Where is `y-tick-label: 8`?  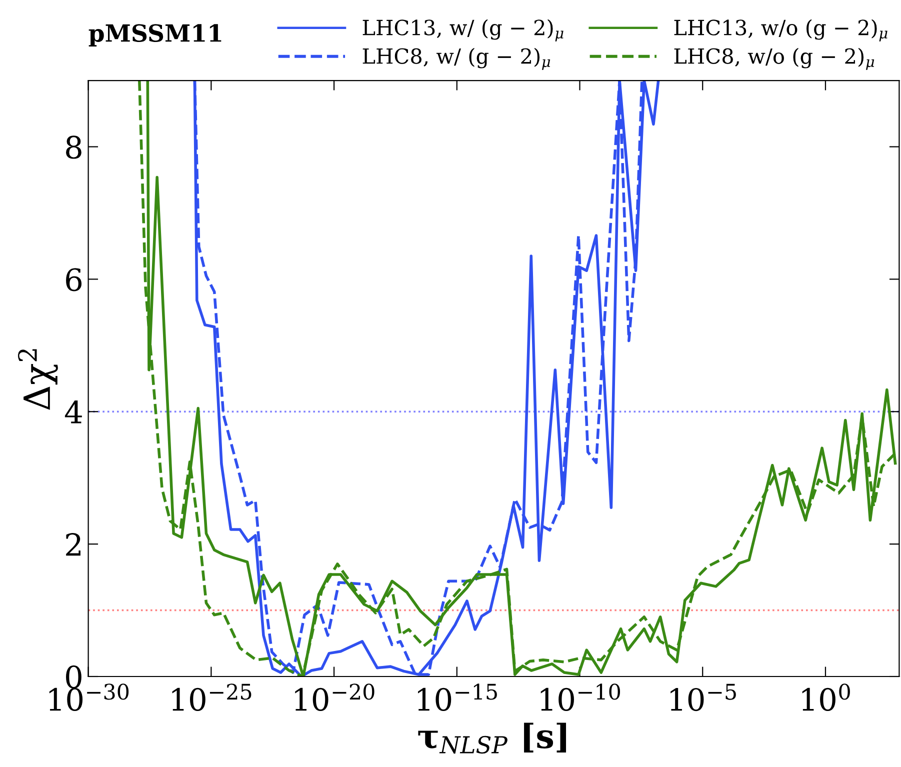
y-tick-label: 8 is located at coordinates (74, 147).